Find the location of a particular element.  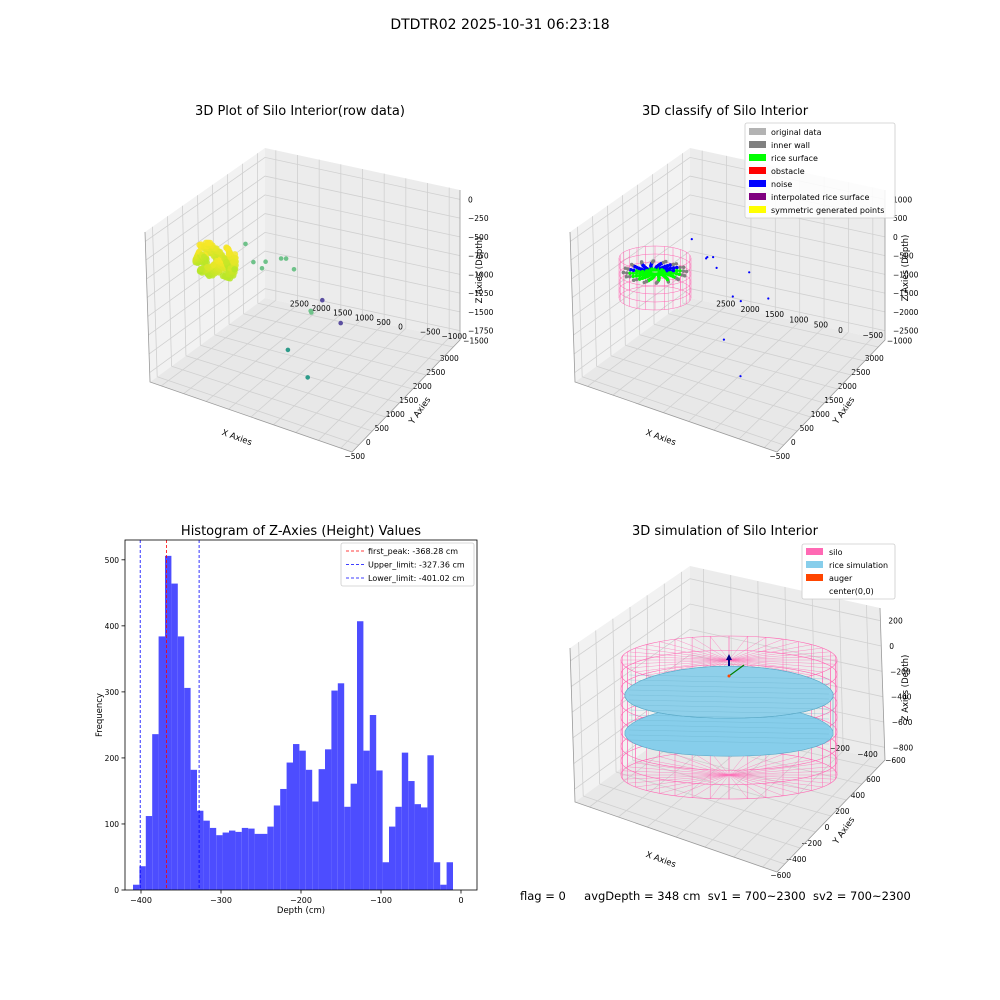

z-tick-label: −1500 is located at coordinates (481, 312).